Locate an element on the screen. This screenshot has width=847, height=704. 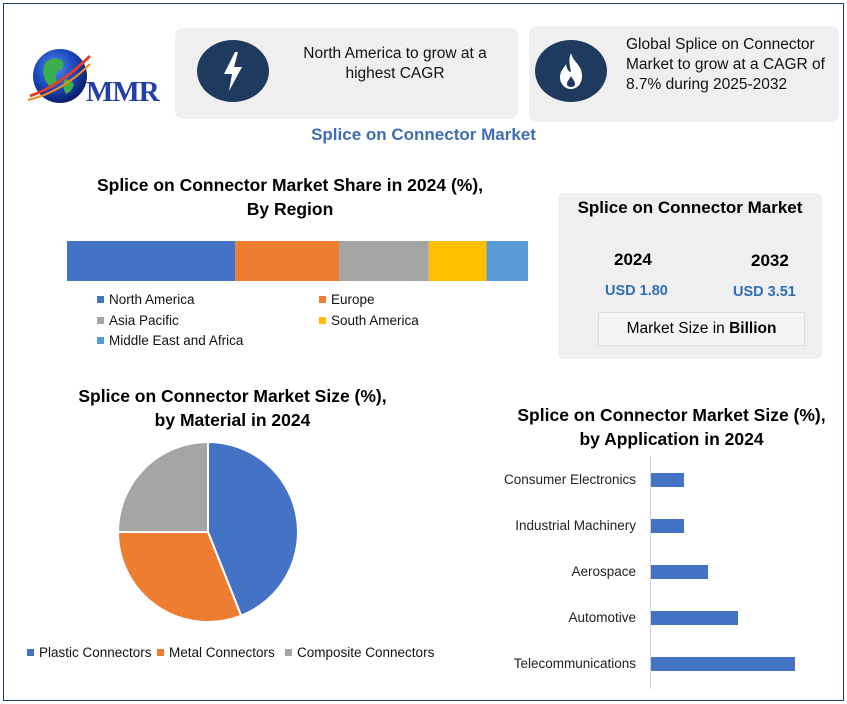
category-label: Telecommunications is located at coordinates (574, 663).